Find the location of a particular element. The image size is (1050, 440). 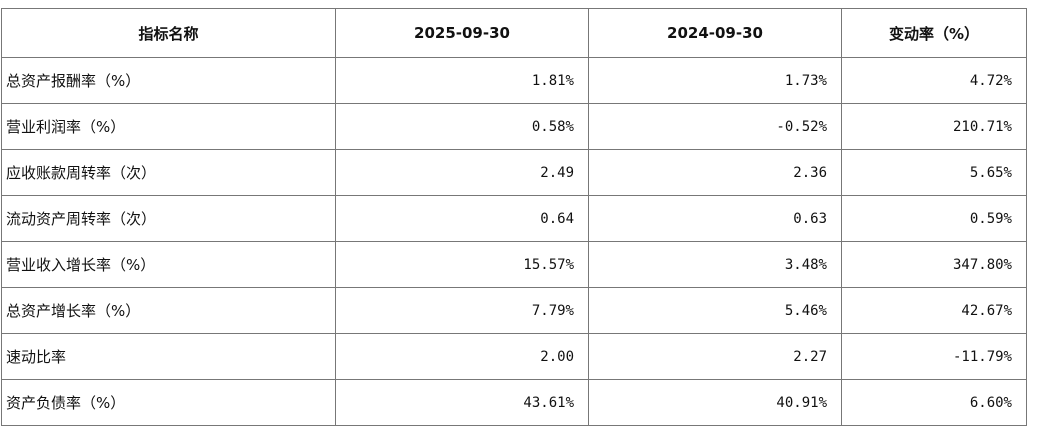

header-row: 指标名称 2025-09-30 2024-09-30 变动率（%） is located at coordinates (514, 33).